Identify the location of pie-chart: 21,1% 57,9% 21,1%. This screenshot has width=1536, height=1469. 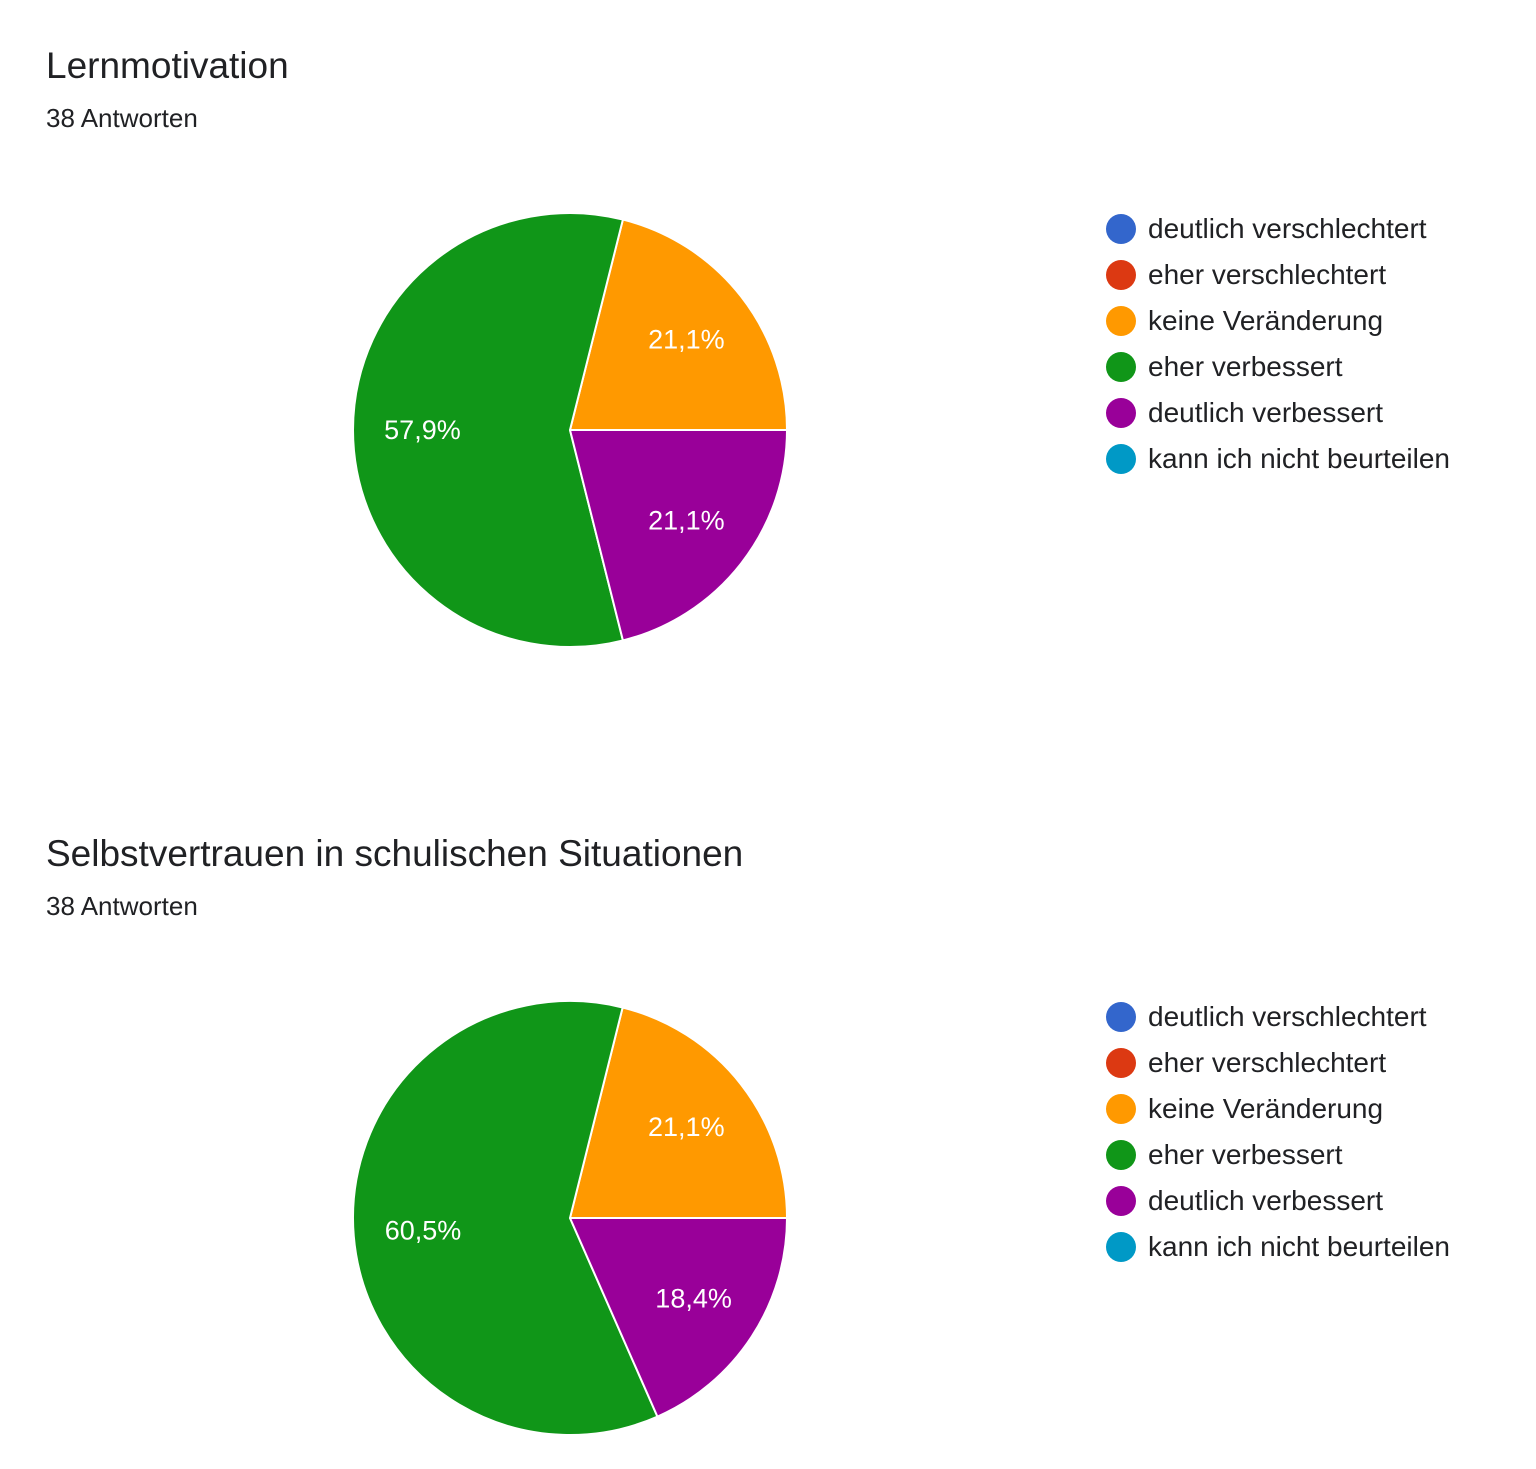
(570, 430).